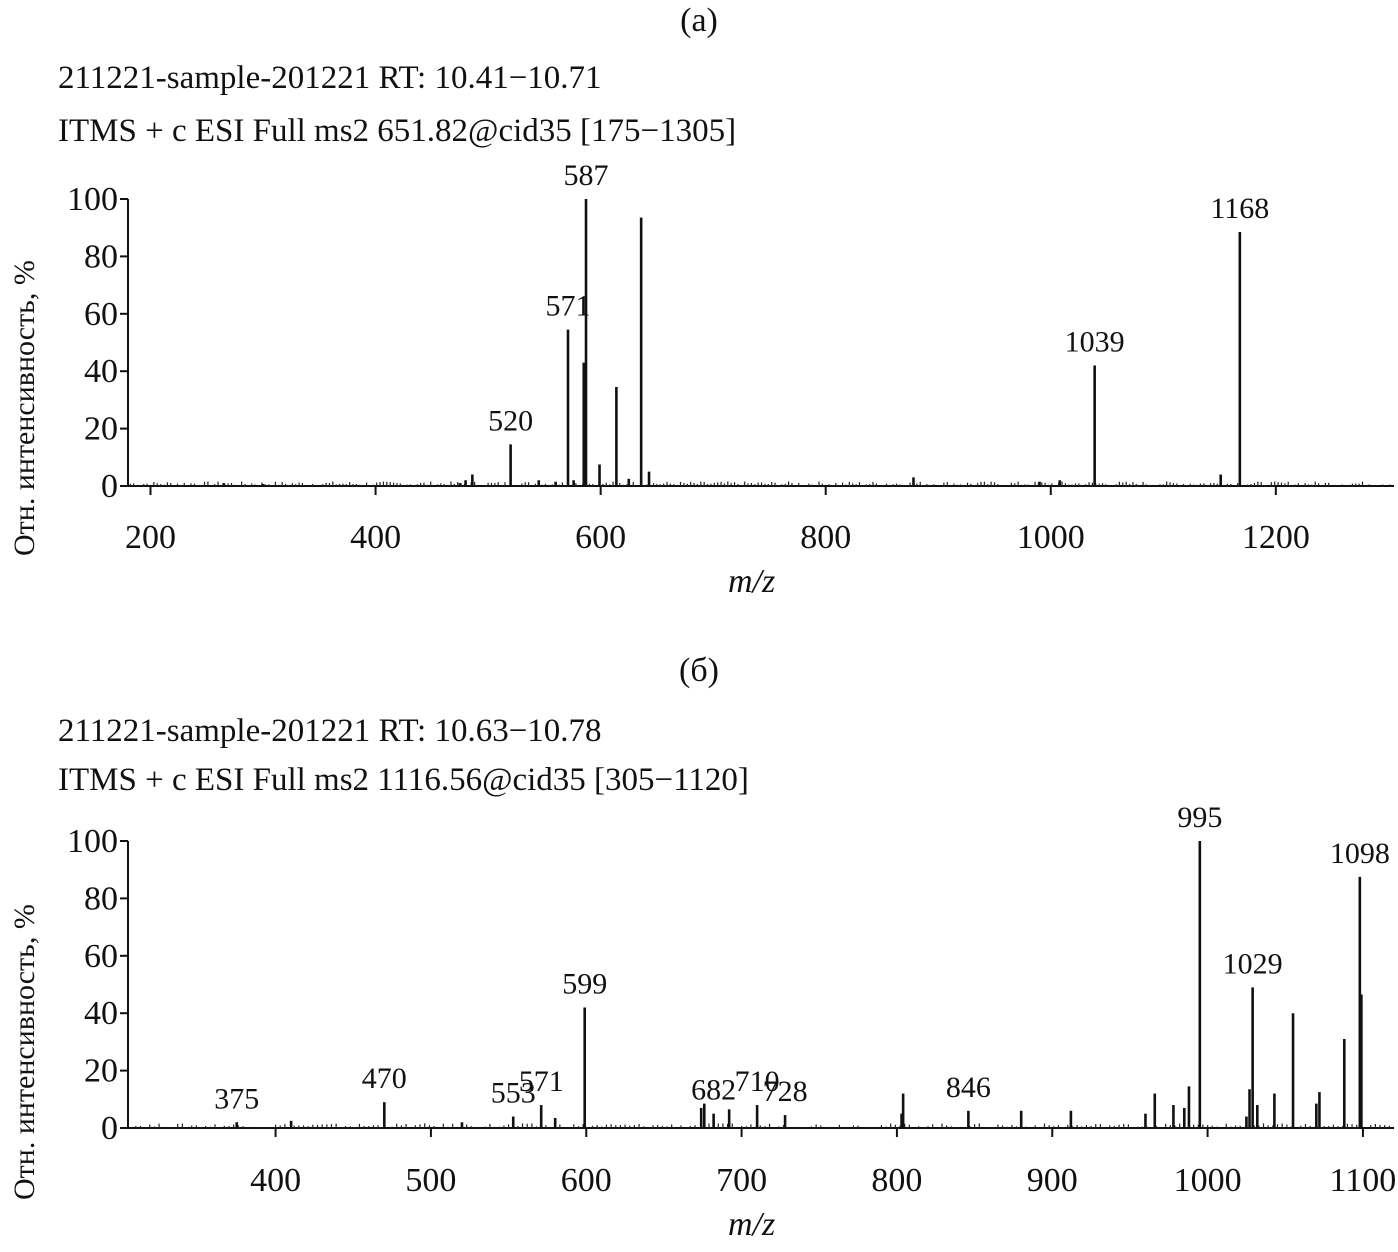 This screenshot has height=1252, width=1398. Describe the element at coordinates (430, 1180) in the screenshot. I see `x-tick-label: 500` at that location.